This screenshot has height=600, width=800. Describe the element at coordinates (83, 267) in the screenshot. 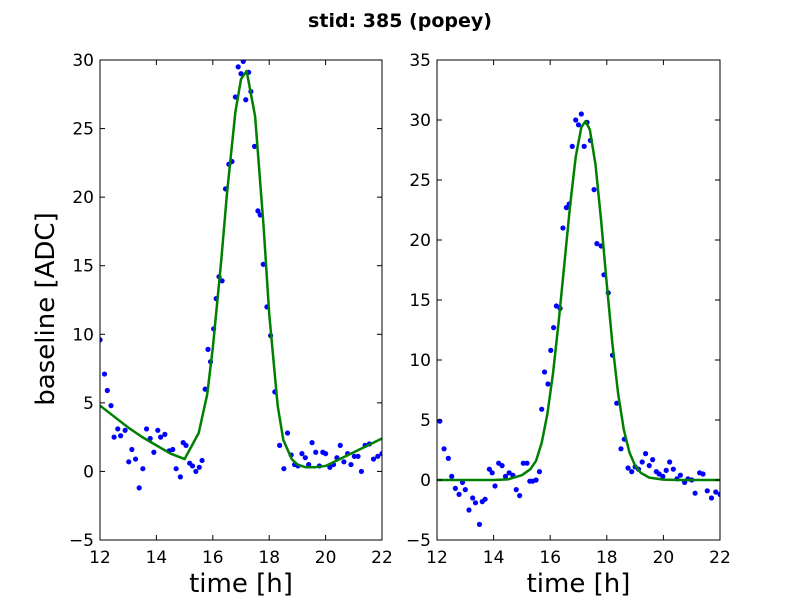

I see `y-tick-label: 15` at that location.